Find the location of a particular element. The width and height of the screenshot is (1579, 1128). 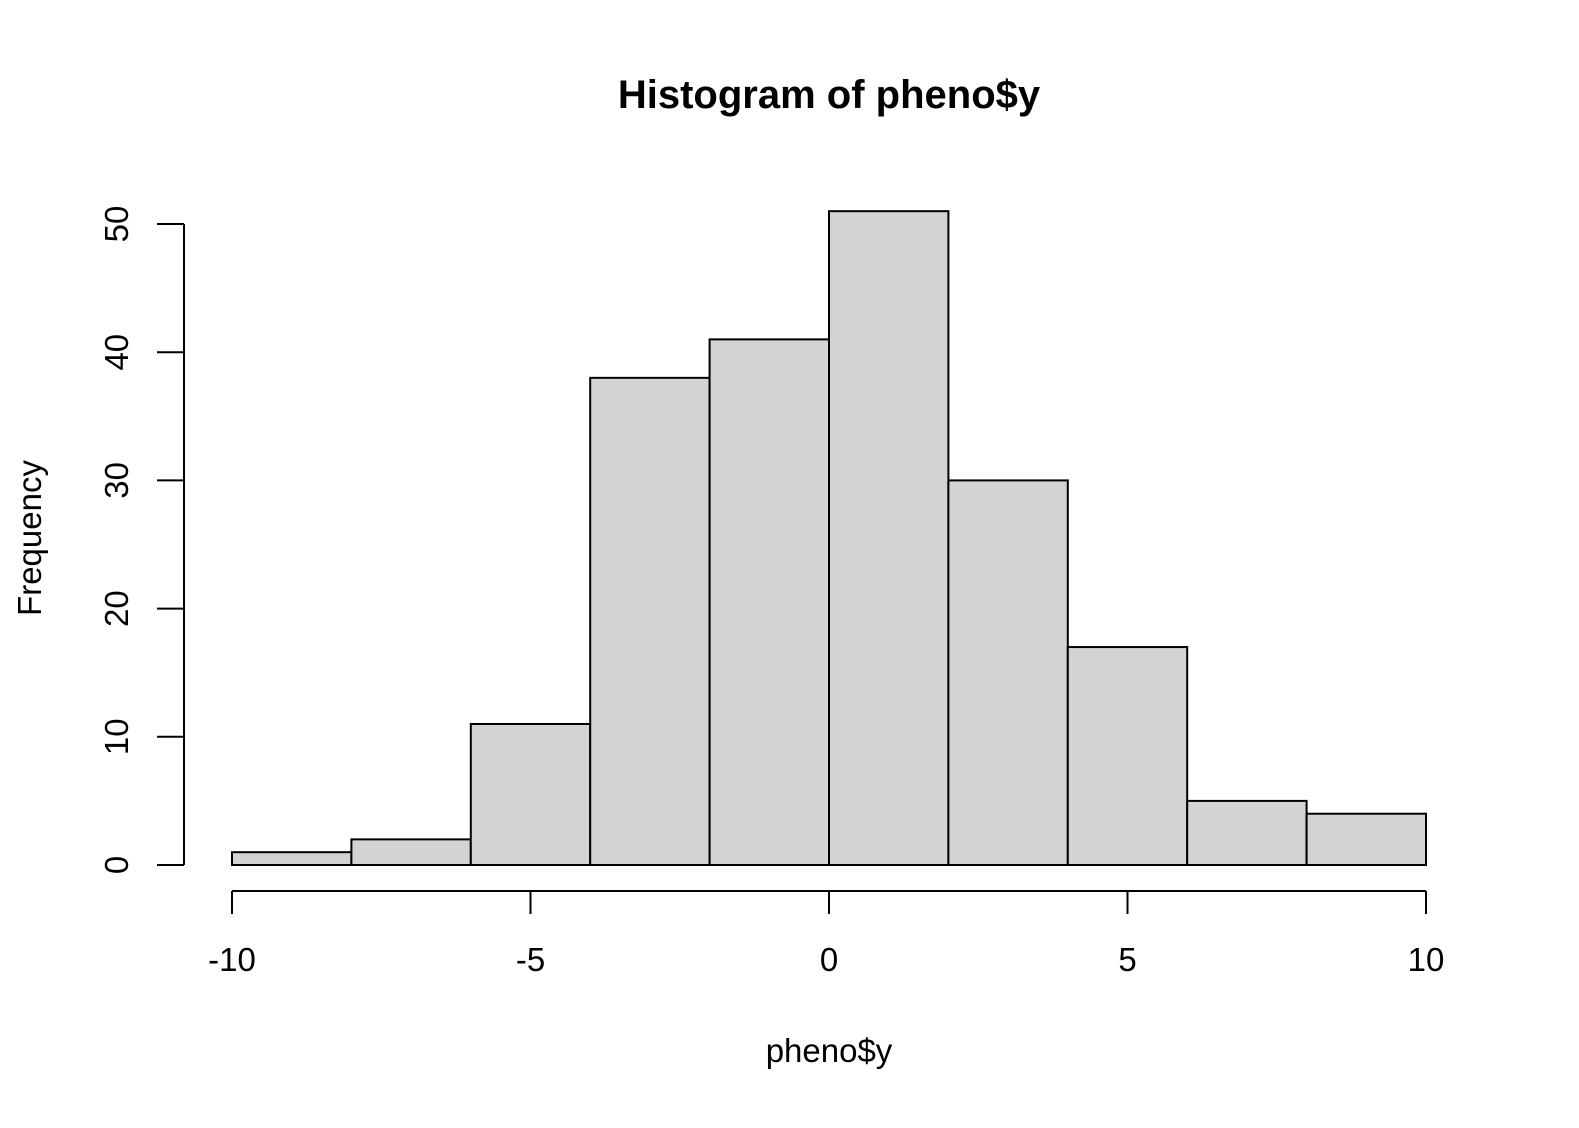

y-tick-label-4: 40 is located at coordinates (116, 352).